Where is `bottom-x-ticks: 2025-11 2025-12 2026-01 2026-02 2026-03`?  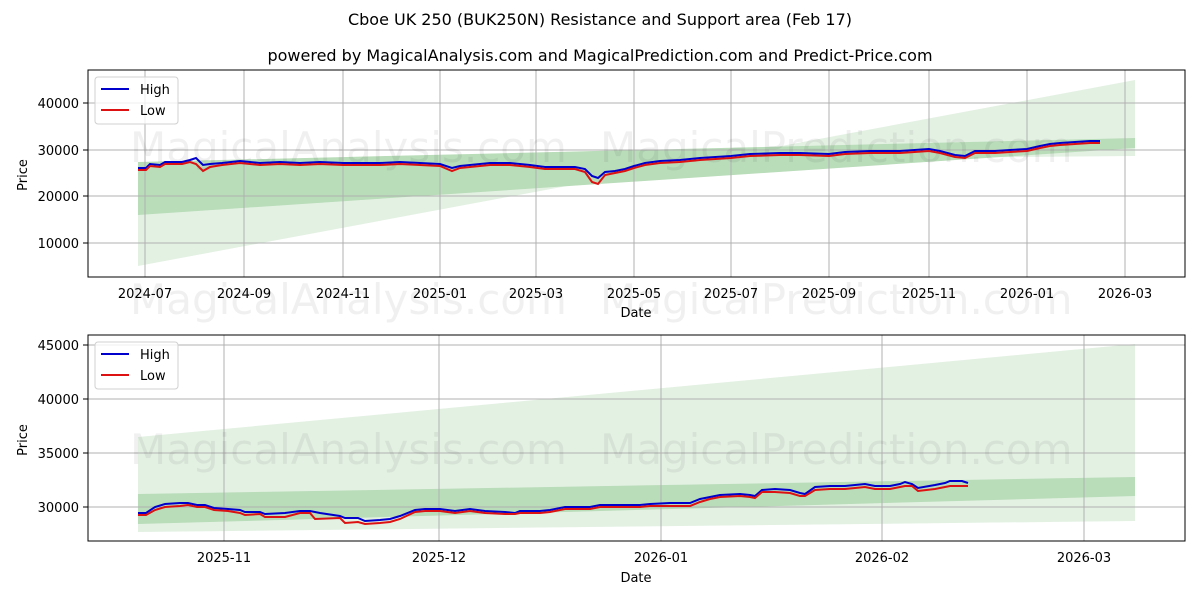
bottom-x-ticks: 2025-11 2025-12 2026-01 2026-02 2026-03 is located at coordinates (654, 558).